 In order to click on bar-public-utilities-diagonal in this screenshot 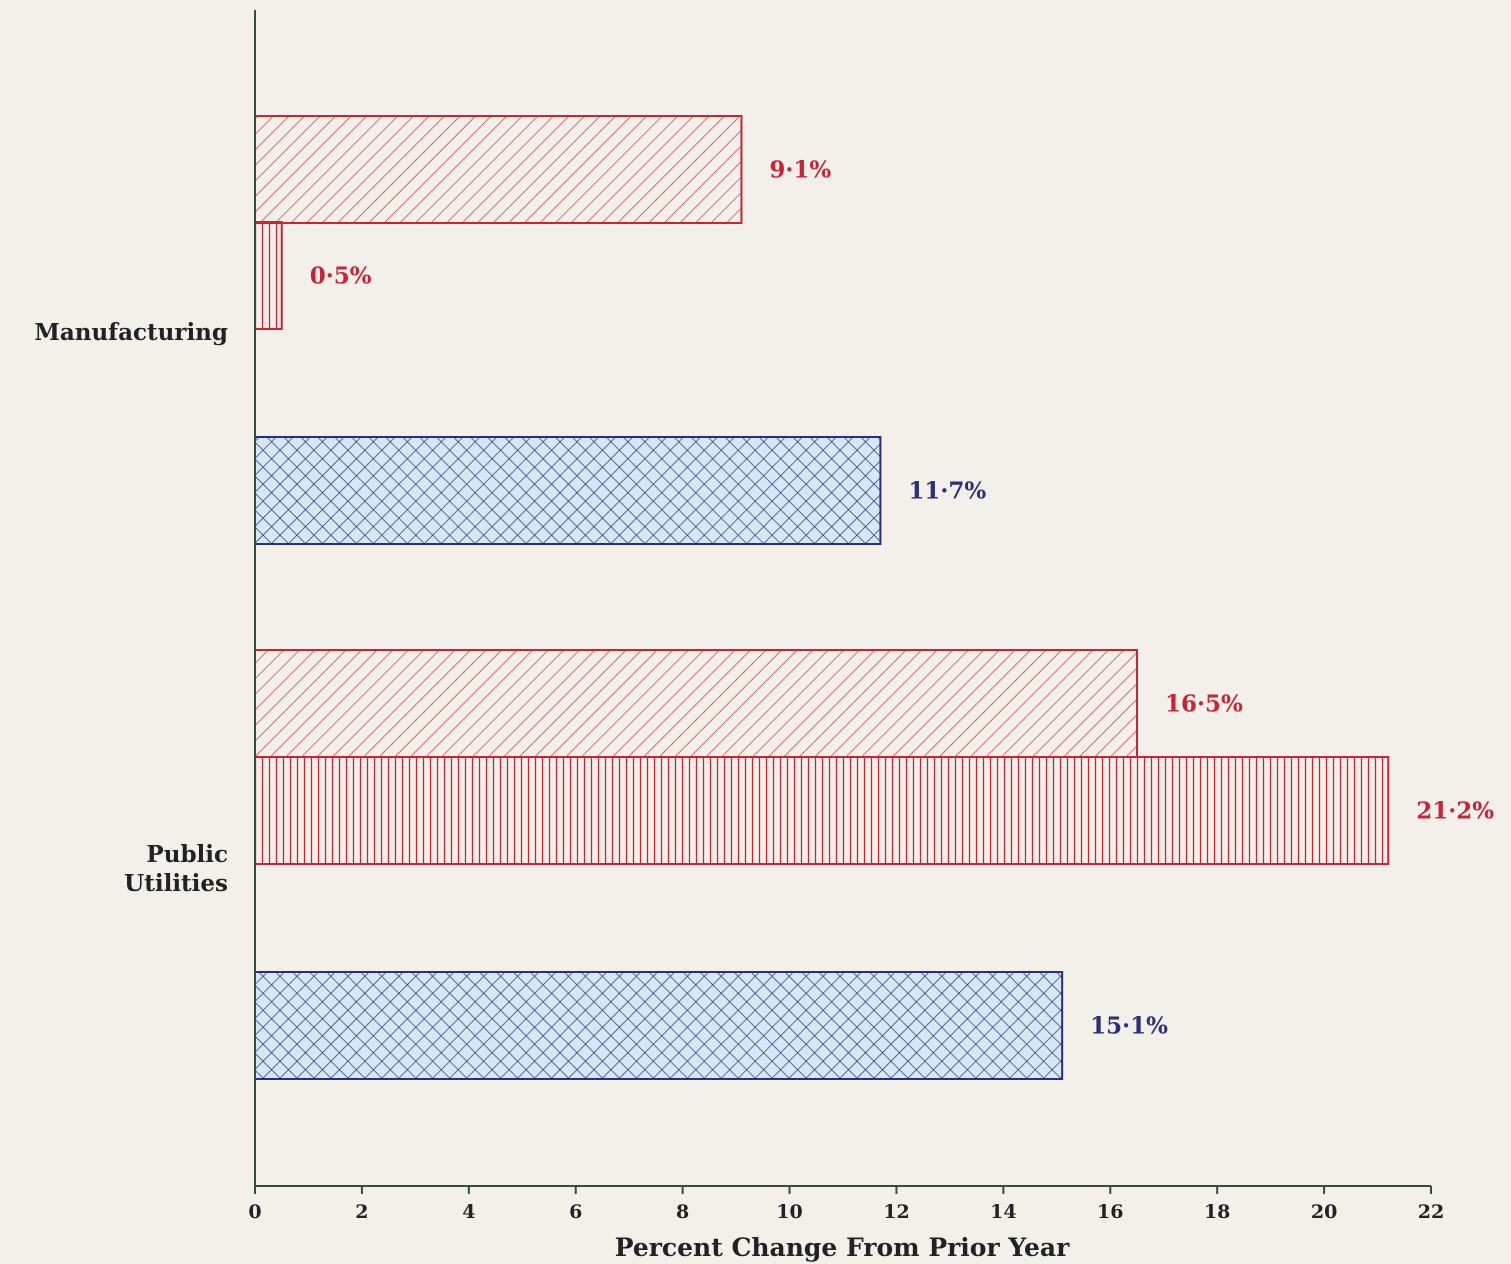, I will do `click(696, 703)`.